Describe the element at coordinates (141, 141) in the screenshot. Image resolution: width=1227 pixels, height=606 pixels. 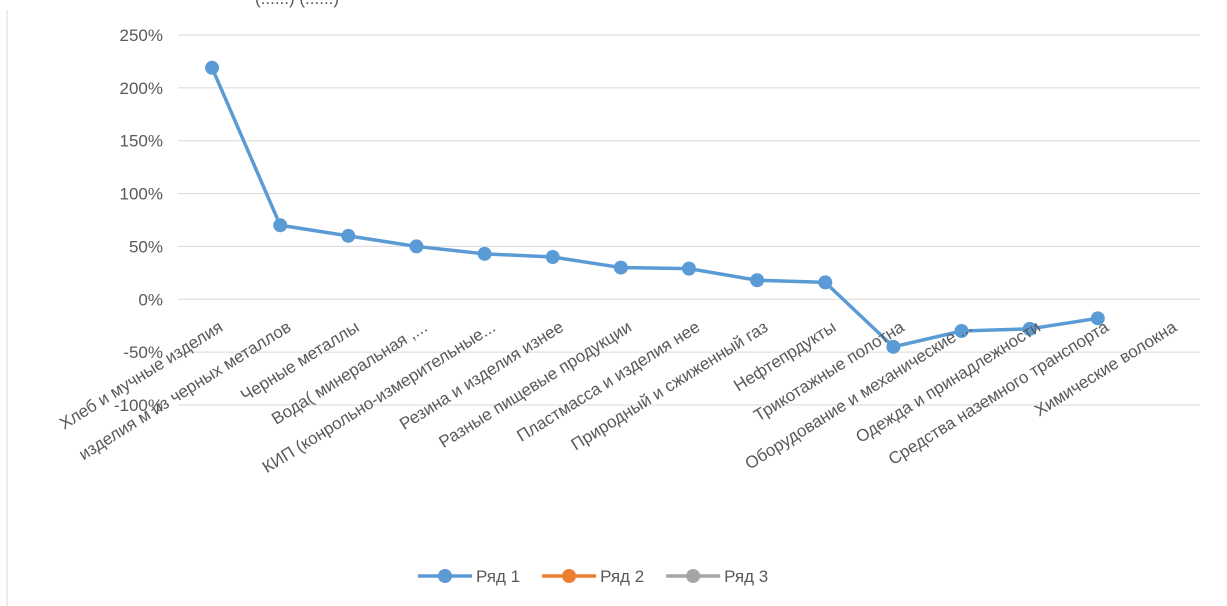
I see `y-tick-label: 150%` at that location.